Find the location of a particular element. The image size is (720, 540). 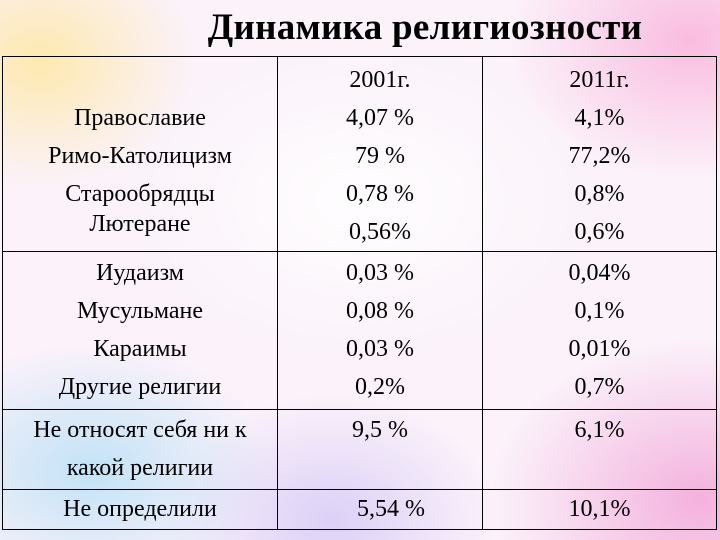

value-2001: 0,08 % is located at coordinates (380, 311).